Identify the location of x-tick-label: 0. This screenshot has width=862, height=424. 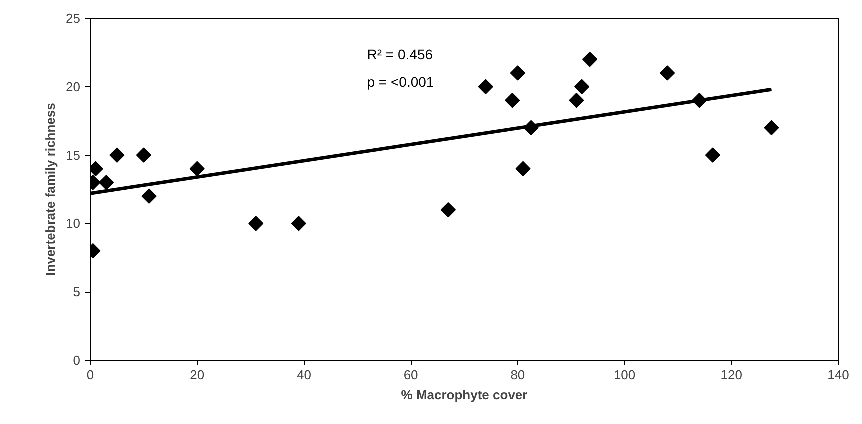
(90, 375).